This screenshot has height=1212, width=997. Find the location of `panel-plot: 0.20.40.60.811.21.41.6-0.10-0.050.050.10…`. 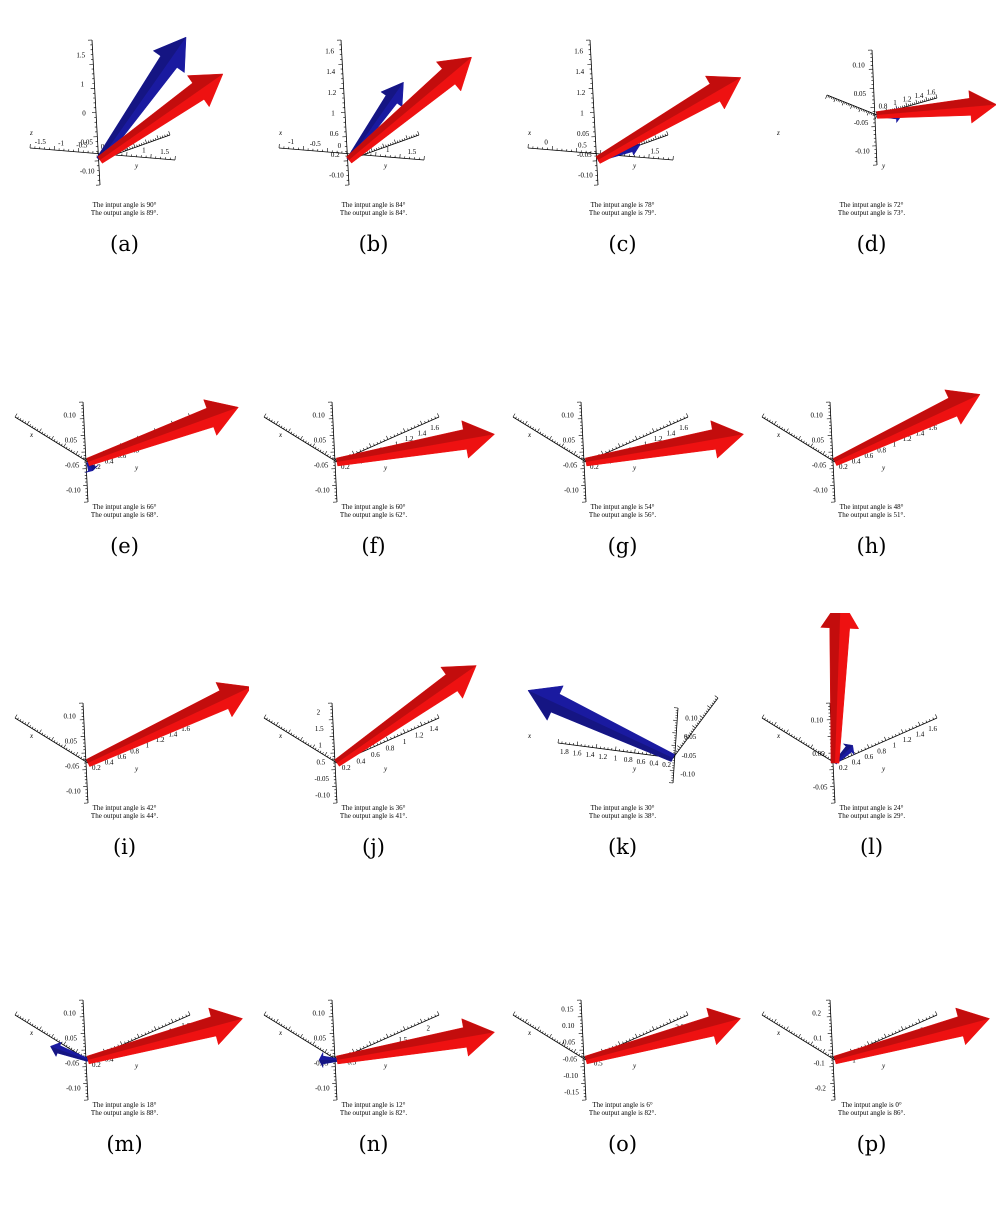

panel-plot: 0.20.40.60.811.21.41.6-0.10-0.050.050.10… is located at coordinates (373, 417).